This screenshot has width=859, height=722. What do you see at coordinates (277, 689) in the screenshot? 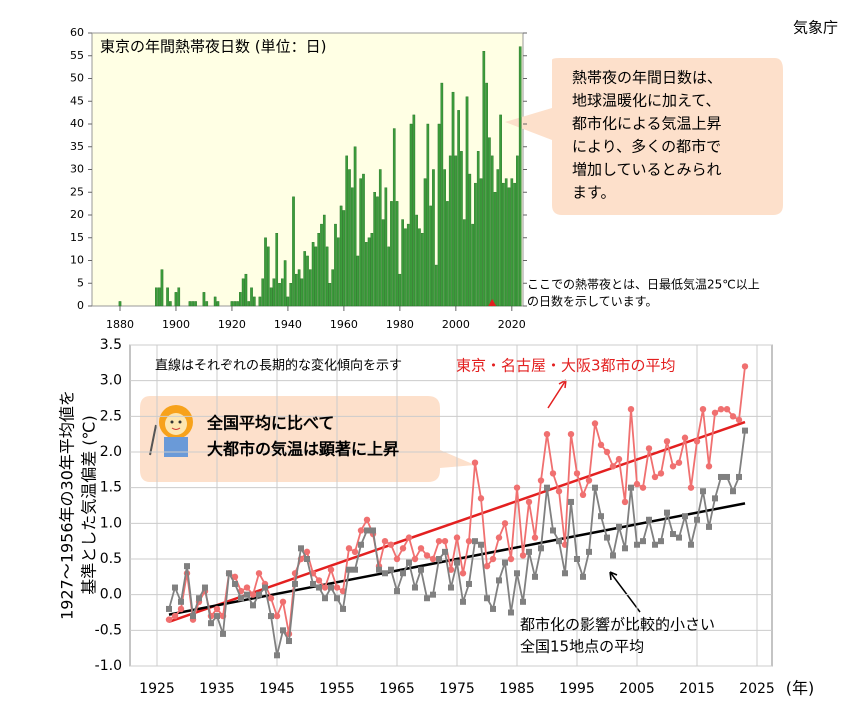
I see `x-tick-label: 1945` at bounding box center [277, 689].